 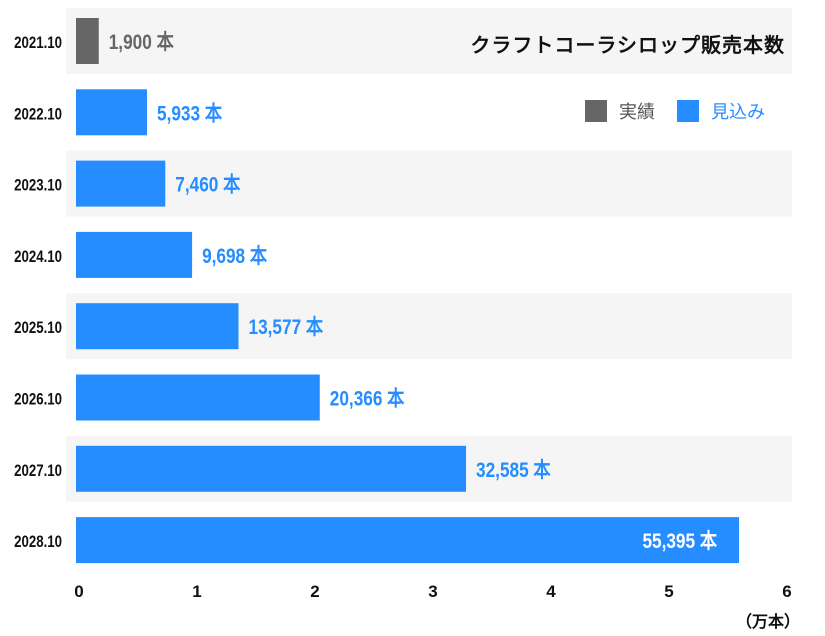 I want to click on data-label: 9,698 本, so click(x=235, y=255).